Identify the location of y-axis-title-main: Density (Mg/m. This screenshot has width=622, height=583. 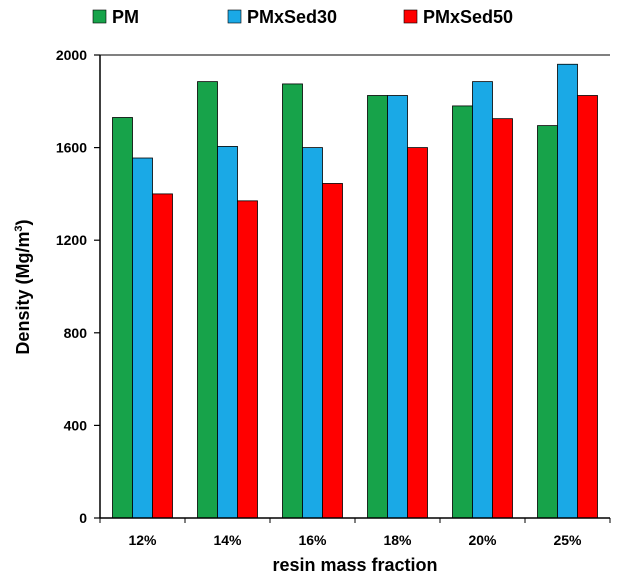
(23, 293).